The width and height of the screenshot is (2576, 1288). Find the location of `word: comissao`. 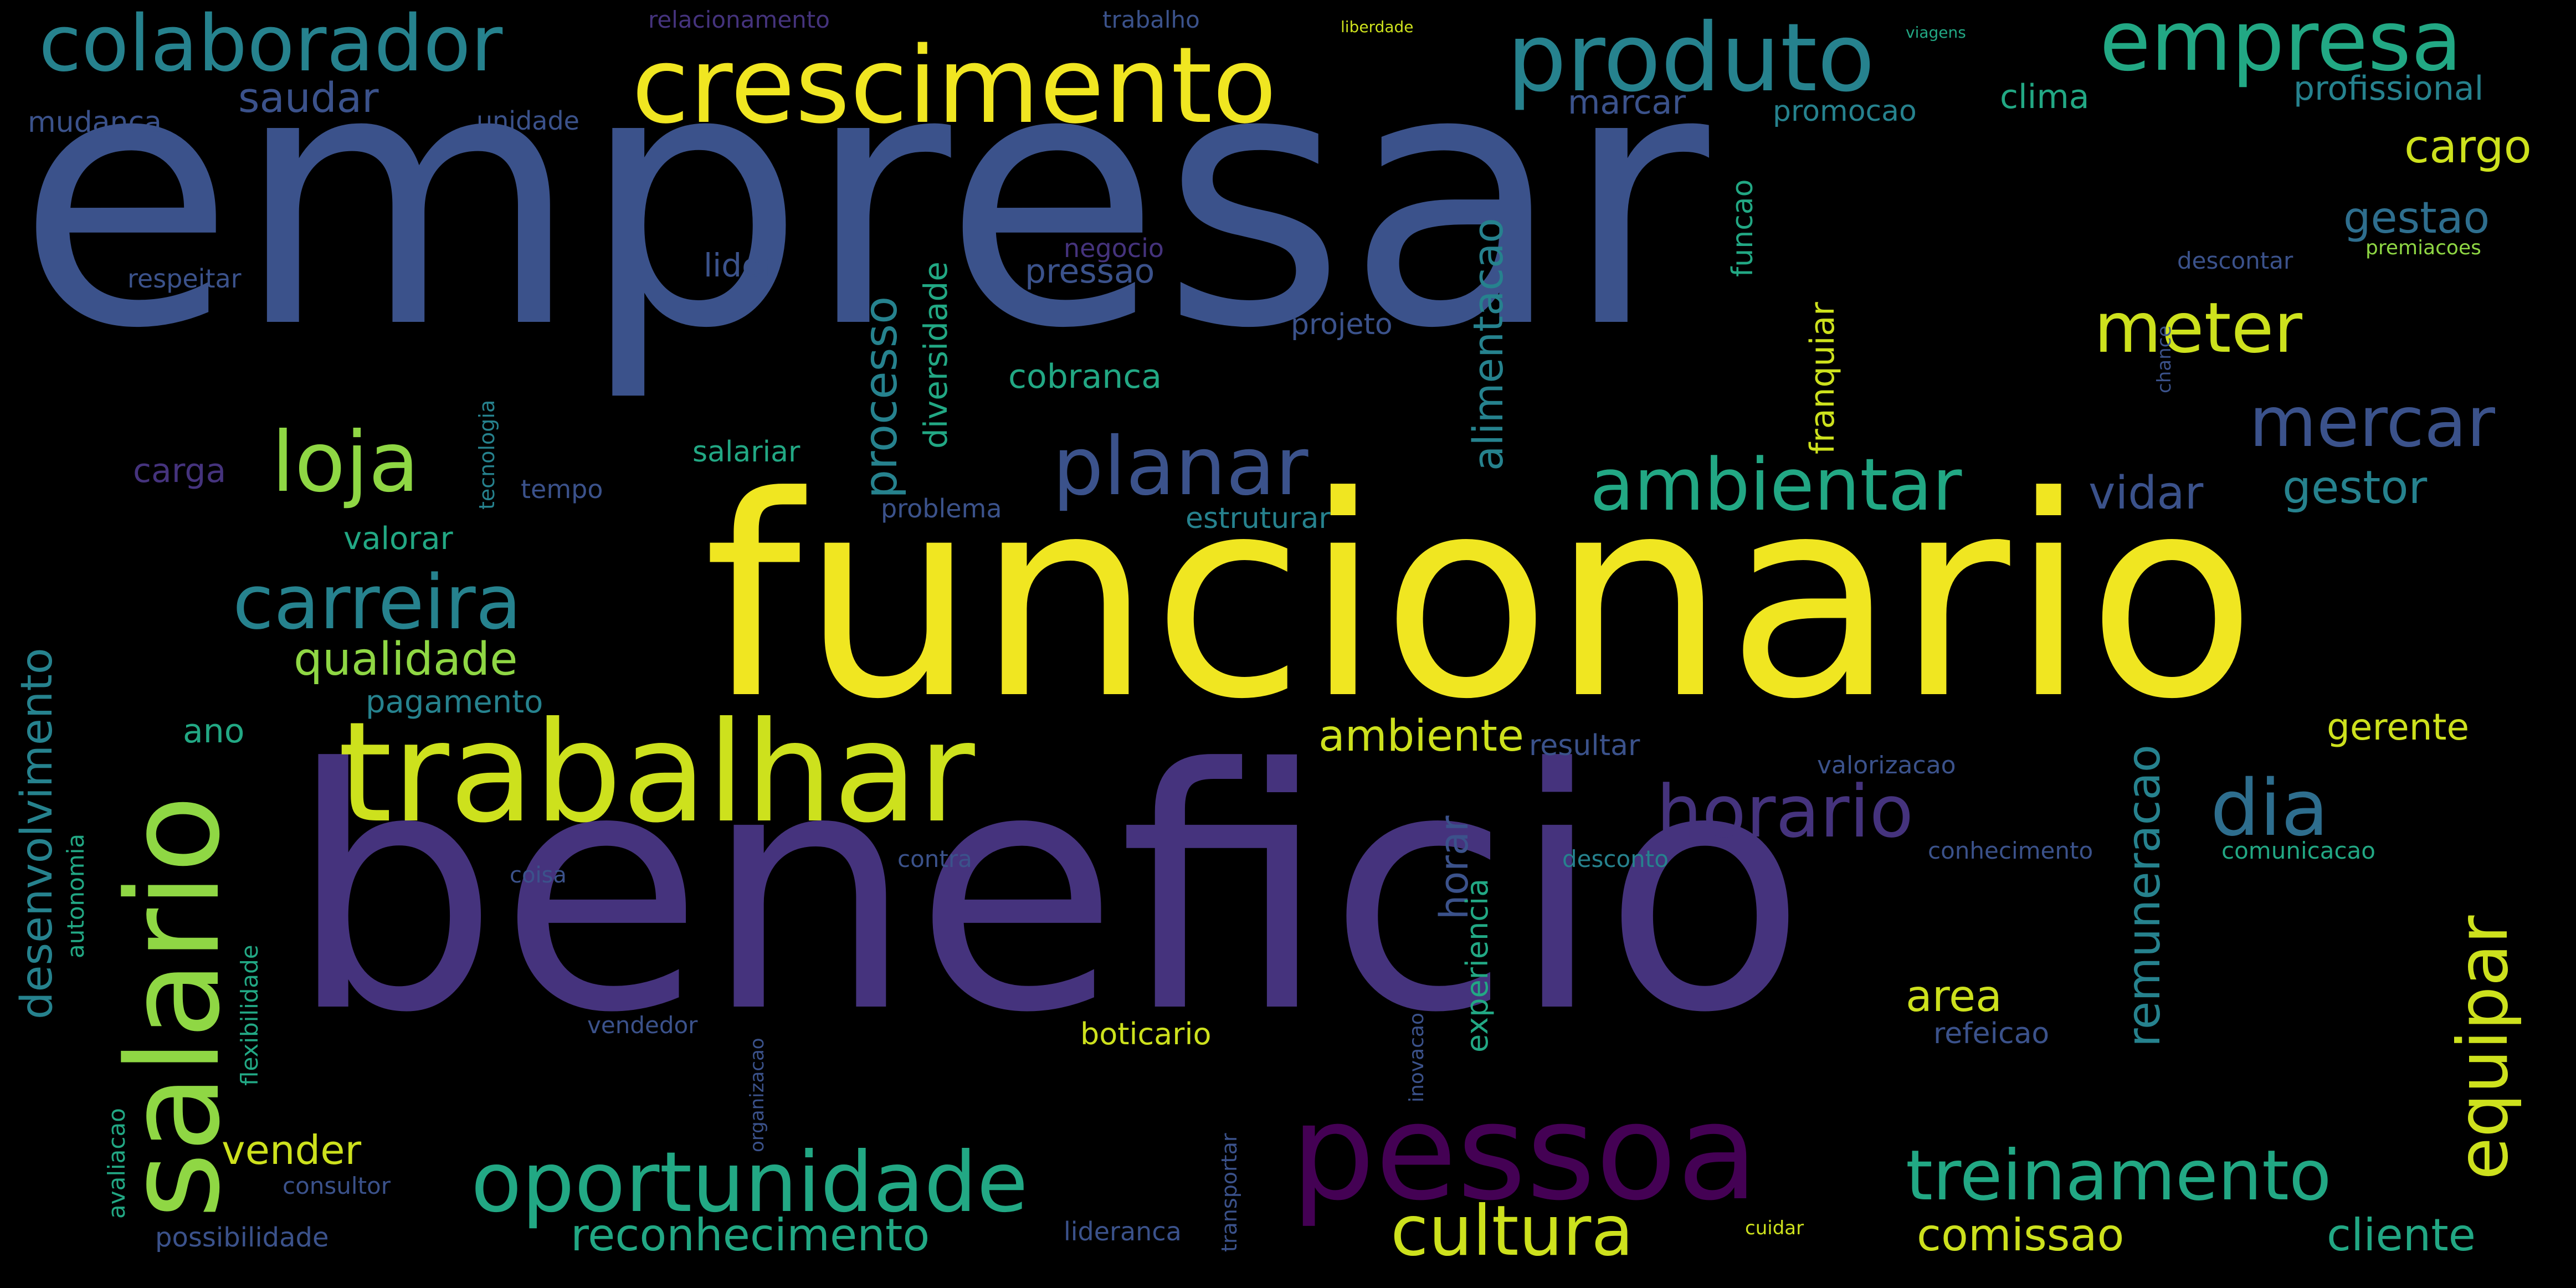

word: comissao is located at coordinates (2021, 1235).